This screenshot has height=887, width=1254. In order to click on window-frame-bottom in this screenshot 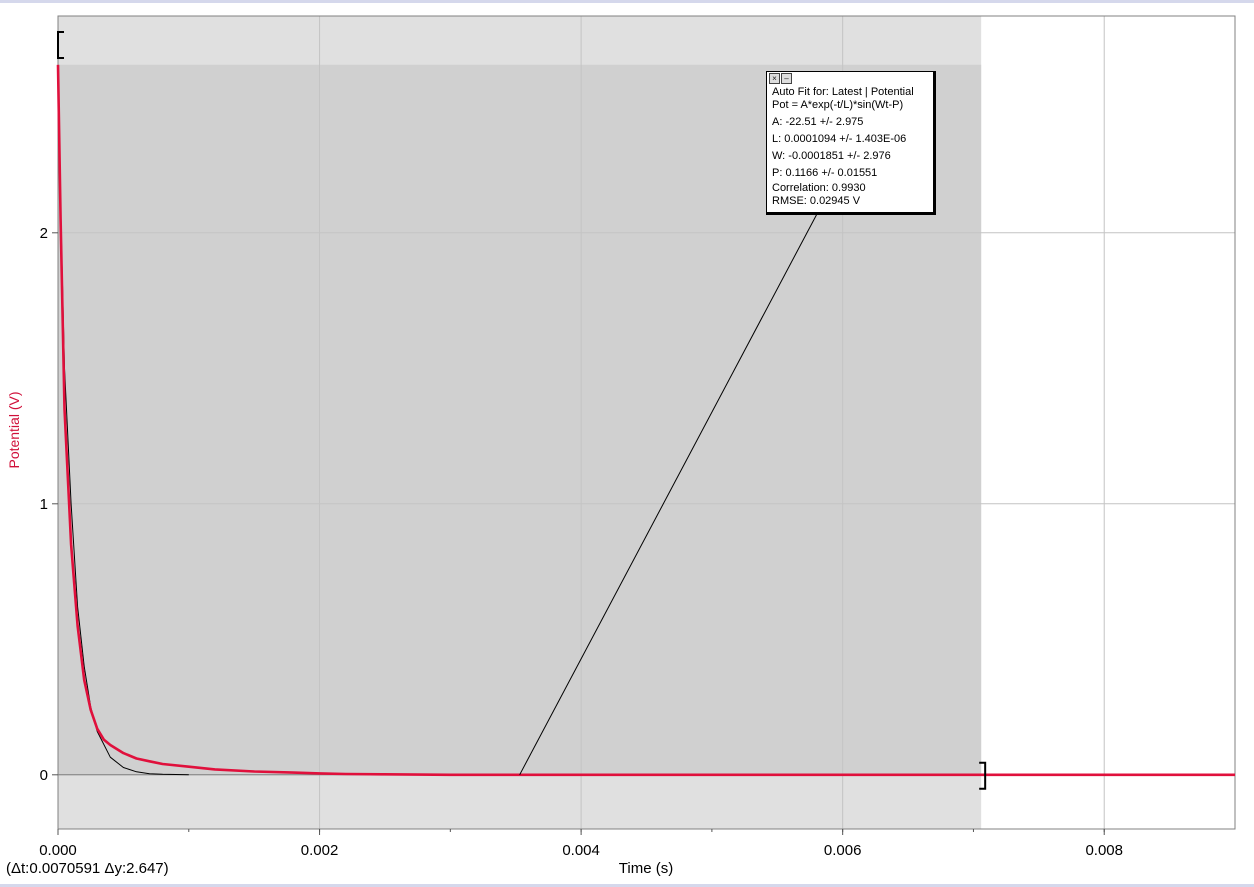, I will do `click(627, 885)`.